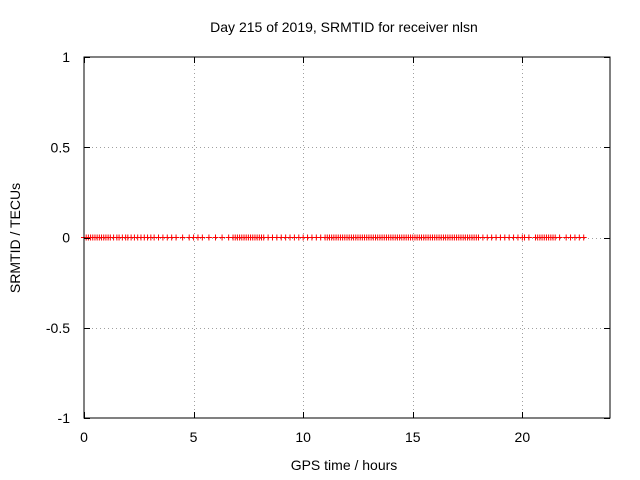  Describe the element at coordinates (66, 57) in the screenshot. I see `y-tick-label: 1` at that location.